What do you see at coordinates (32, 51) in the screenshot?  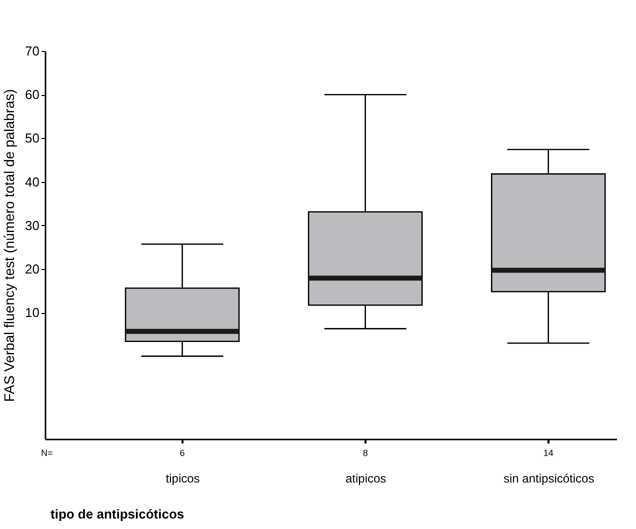 I see `y-tick-label: 70` at bounding box center [32, 51].